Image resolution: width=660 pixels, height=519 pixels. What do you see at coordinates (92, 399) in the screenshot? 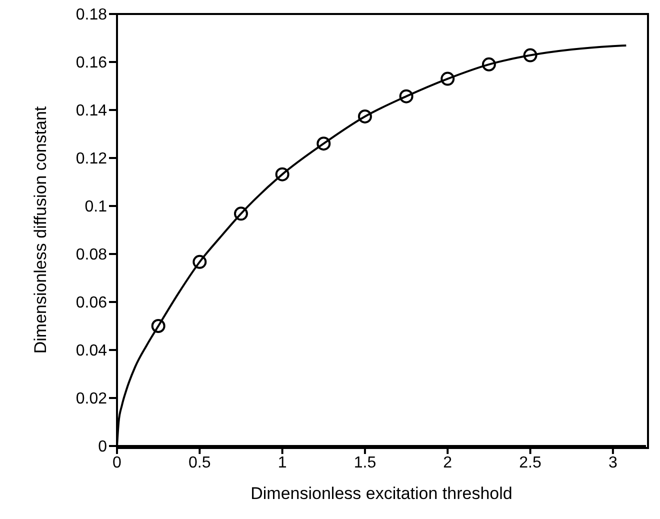
I see `y-tick-label: 0.02` at bounding box center [92, 399].